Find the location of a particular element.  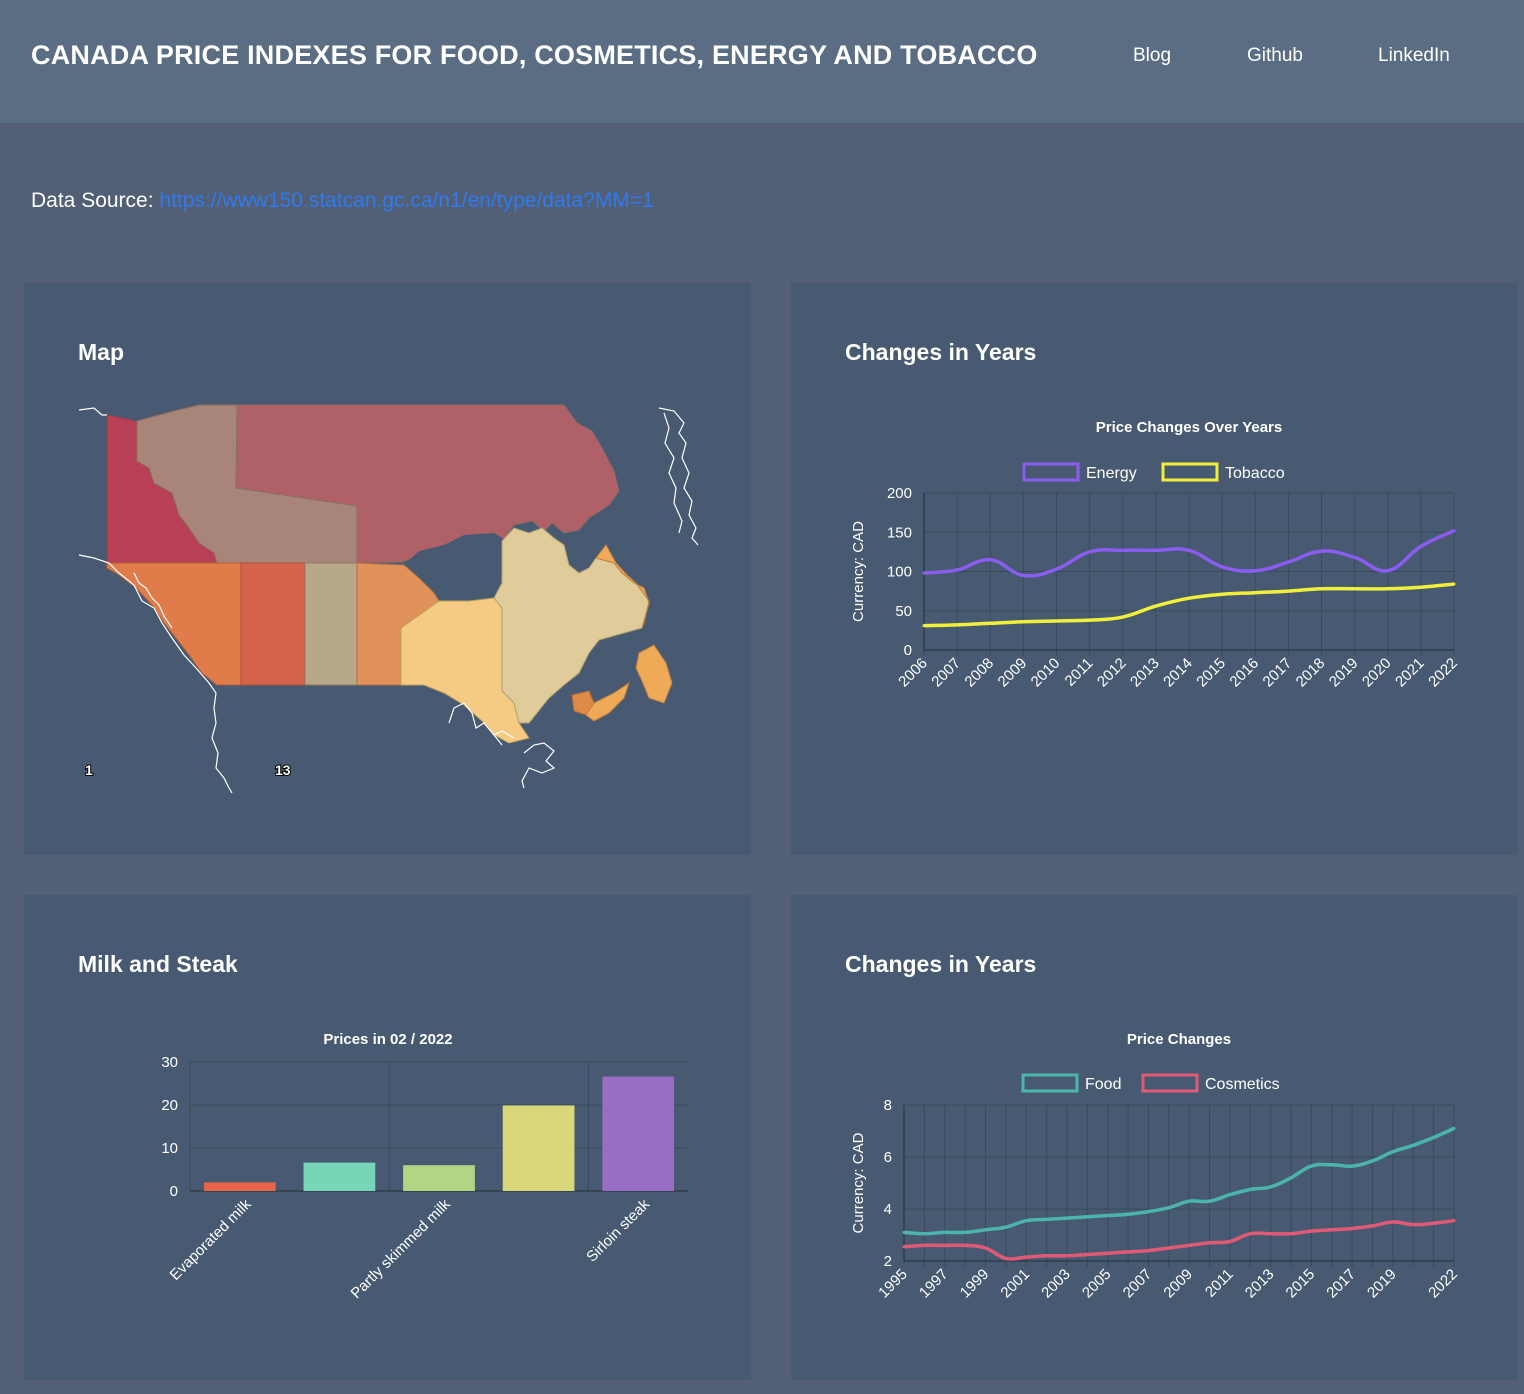

y-tick-label: 0 is located at coordinates (908, 650).